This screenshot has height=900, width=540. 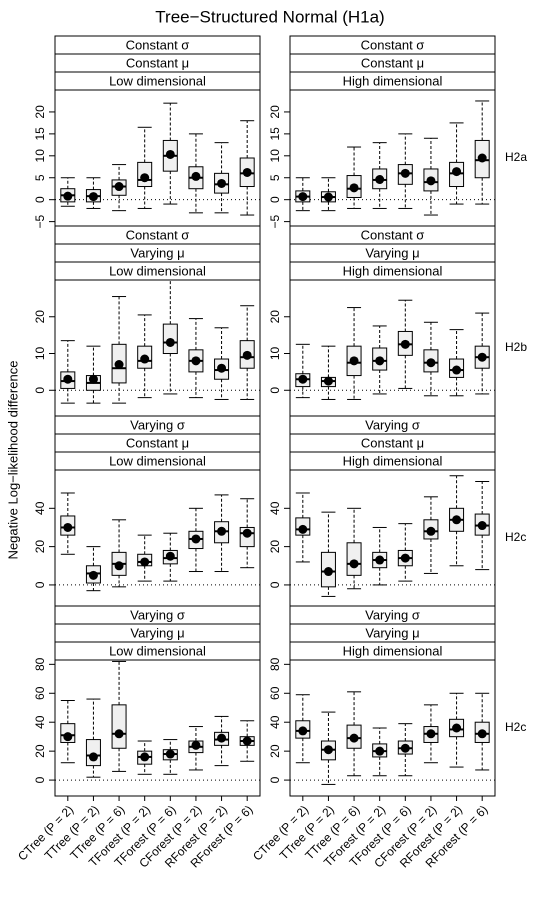 What do you see at coordinates (516, 347) in the screenshot?
I see `row-label: H2b` at bounding box center [516, 347].